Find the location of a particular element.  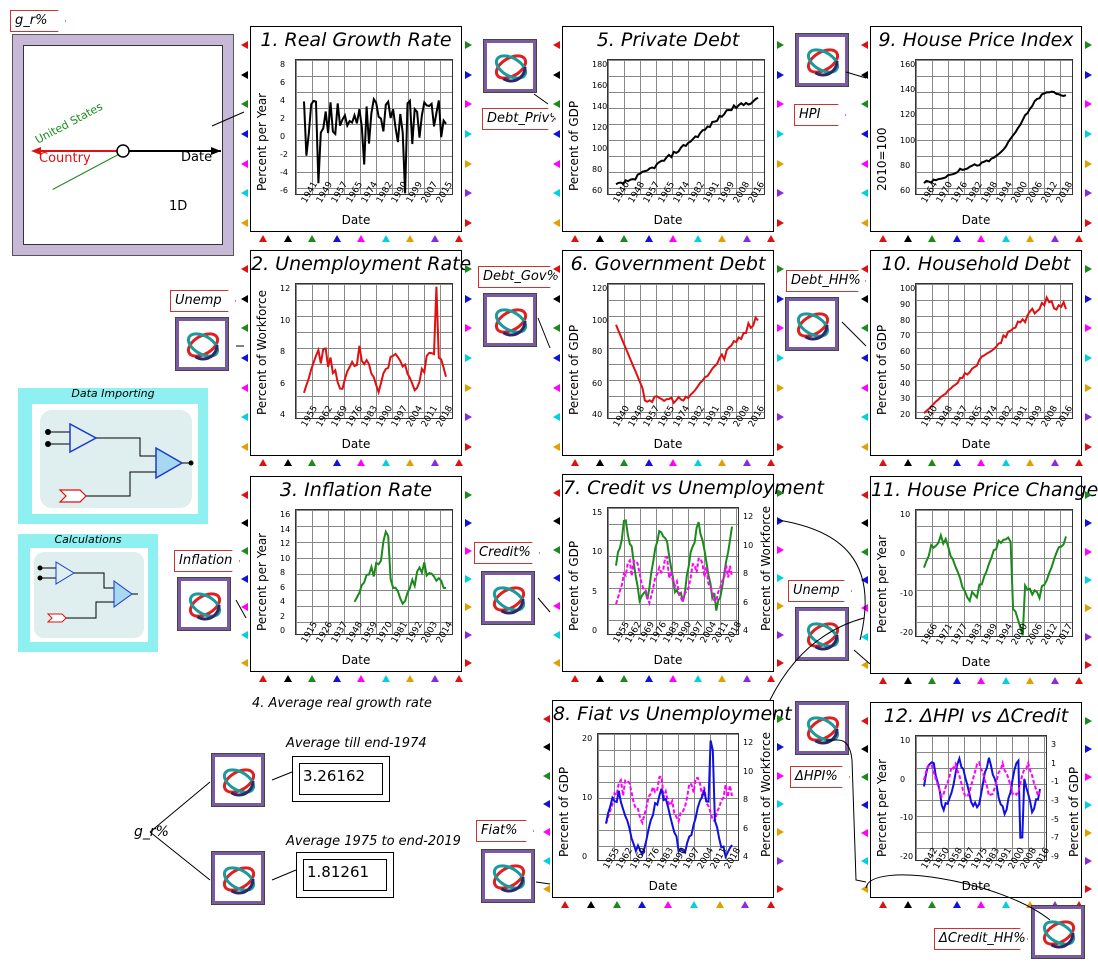

gr-input-label: g_r% is located at coordinates (151, 832).